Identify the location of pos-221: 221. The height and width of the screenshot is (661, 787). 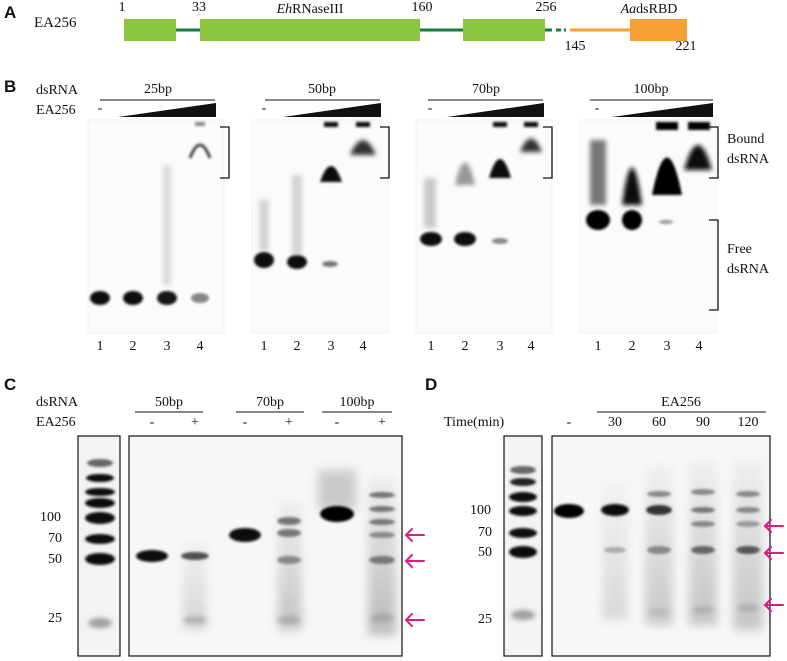
(686, 46).